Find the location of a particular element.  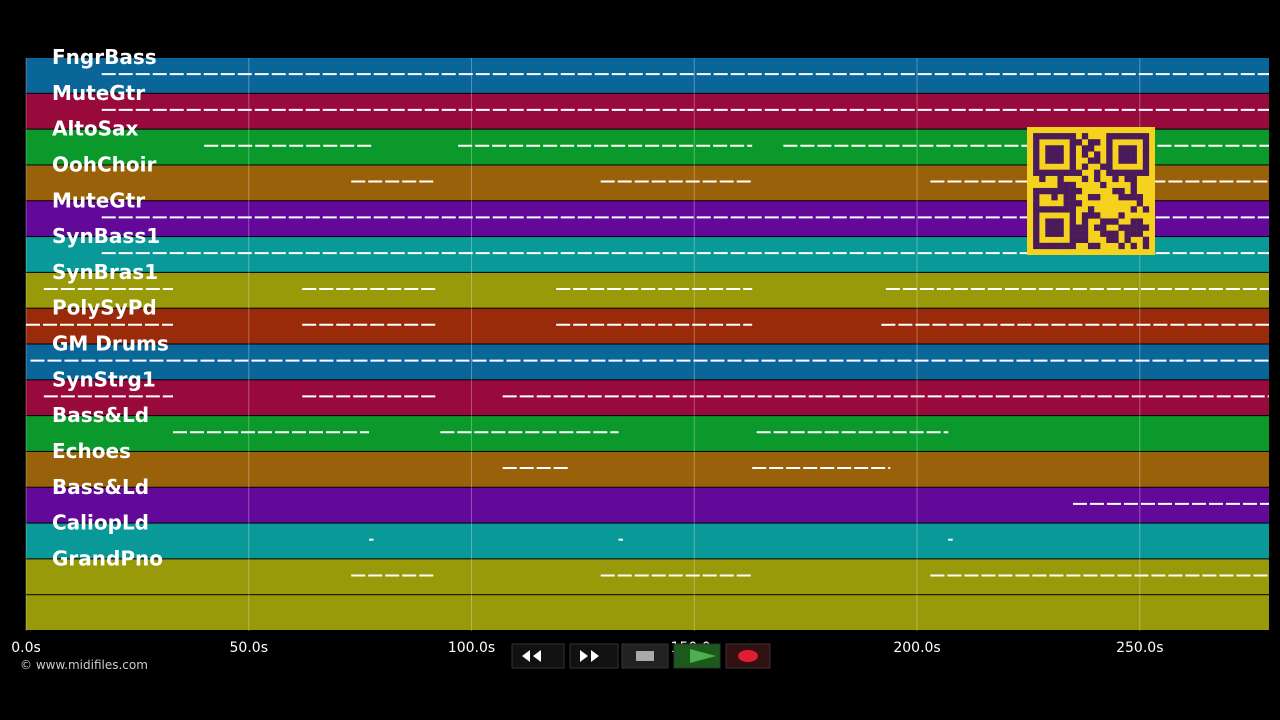

forward-icon is located at coordinates (589, 656).